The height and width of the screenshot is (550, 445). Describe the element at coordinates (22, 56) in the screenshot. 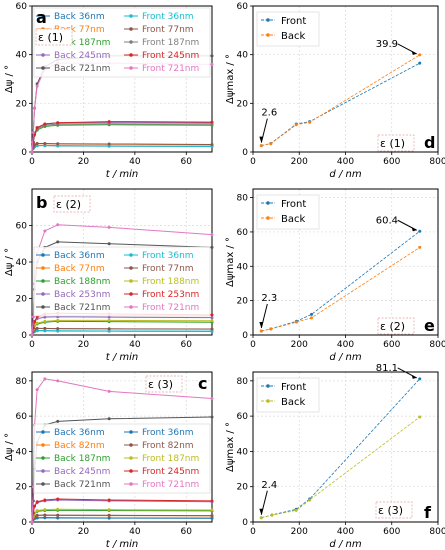

I see `y-tick-label: 40` at that location.